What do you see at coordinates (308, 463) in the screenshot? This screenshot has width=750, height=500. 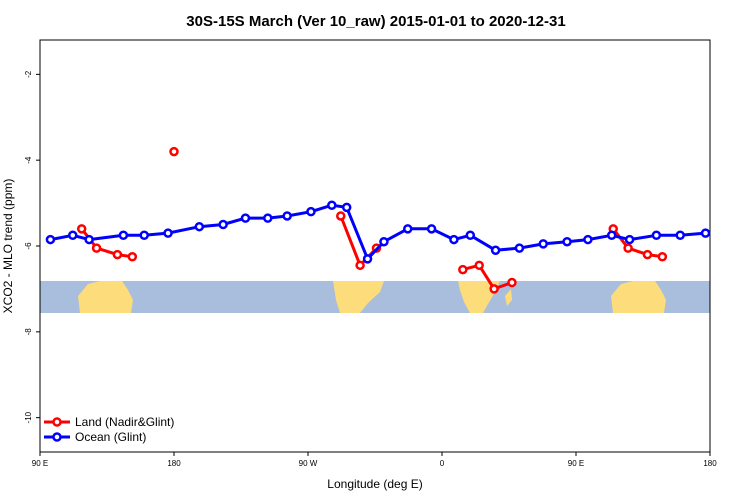 I see `x-tick-label: 90 W` at bounding box center [308, 463].